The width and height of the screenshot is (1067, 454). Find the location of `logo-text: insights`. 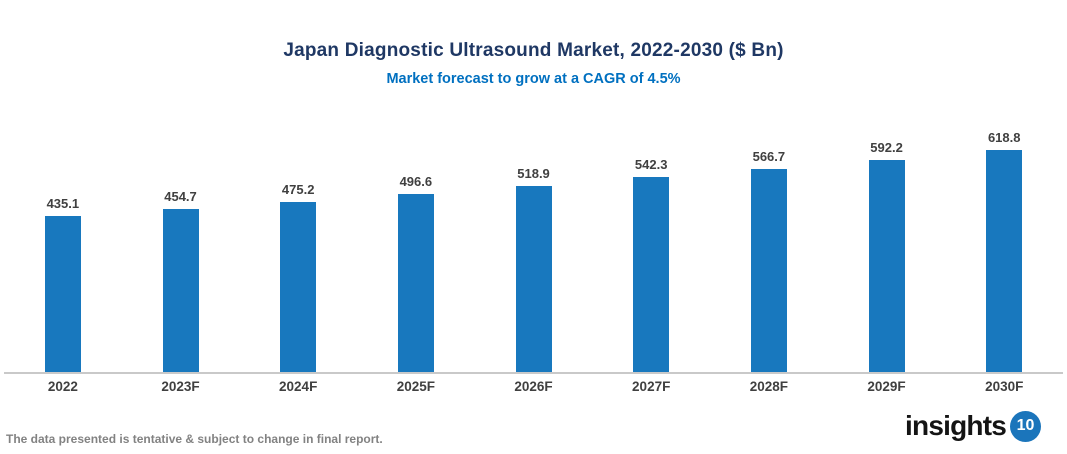

logo-text: insights is located at coordinates (956, 425).